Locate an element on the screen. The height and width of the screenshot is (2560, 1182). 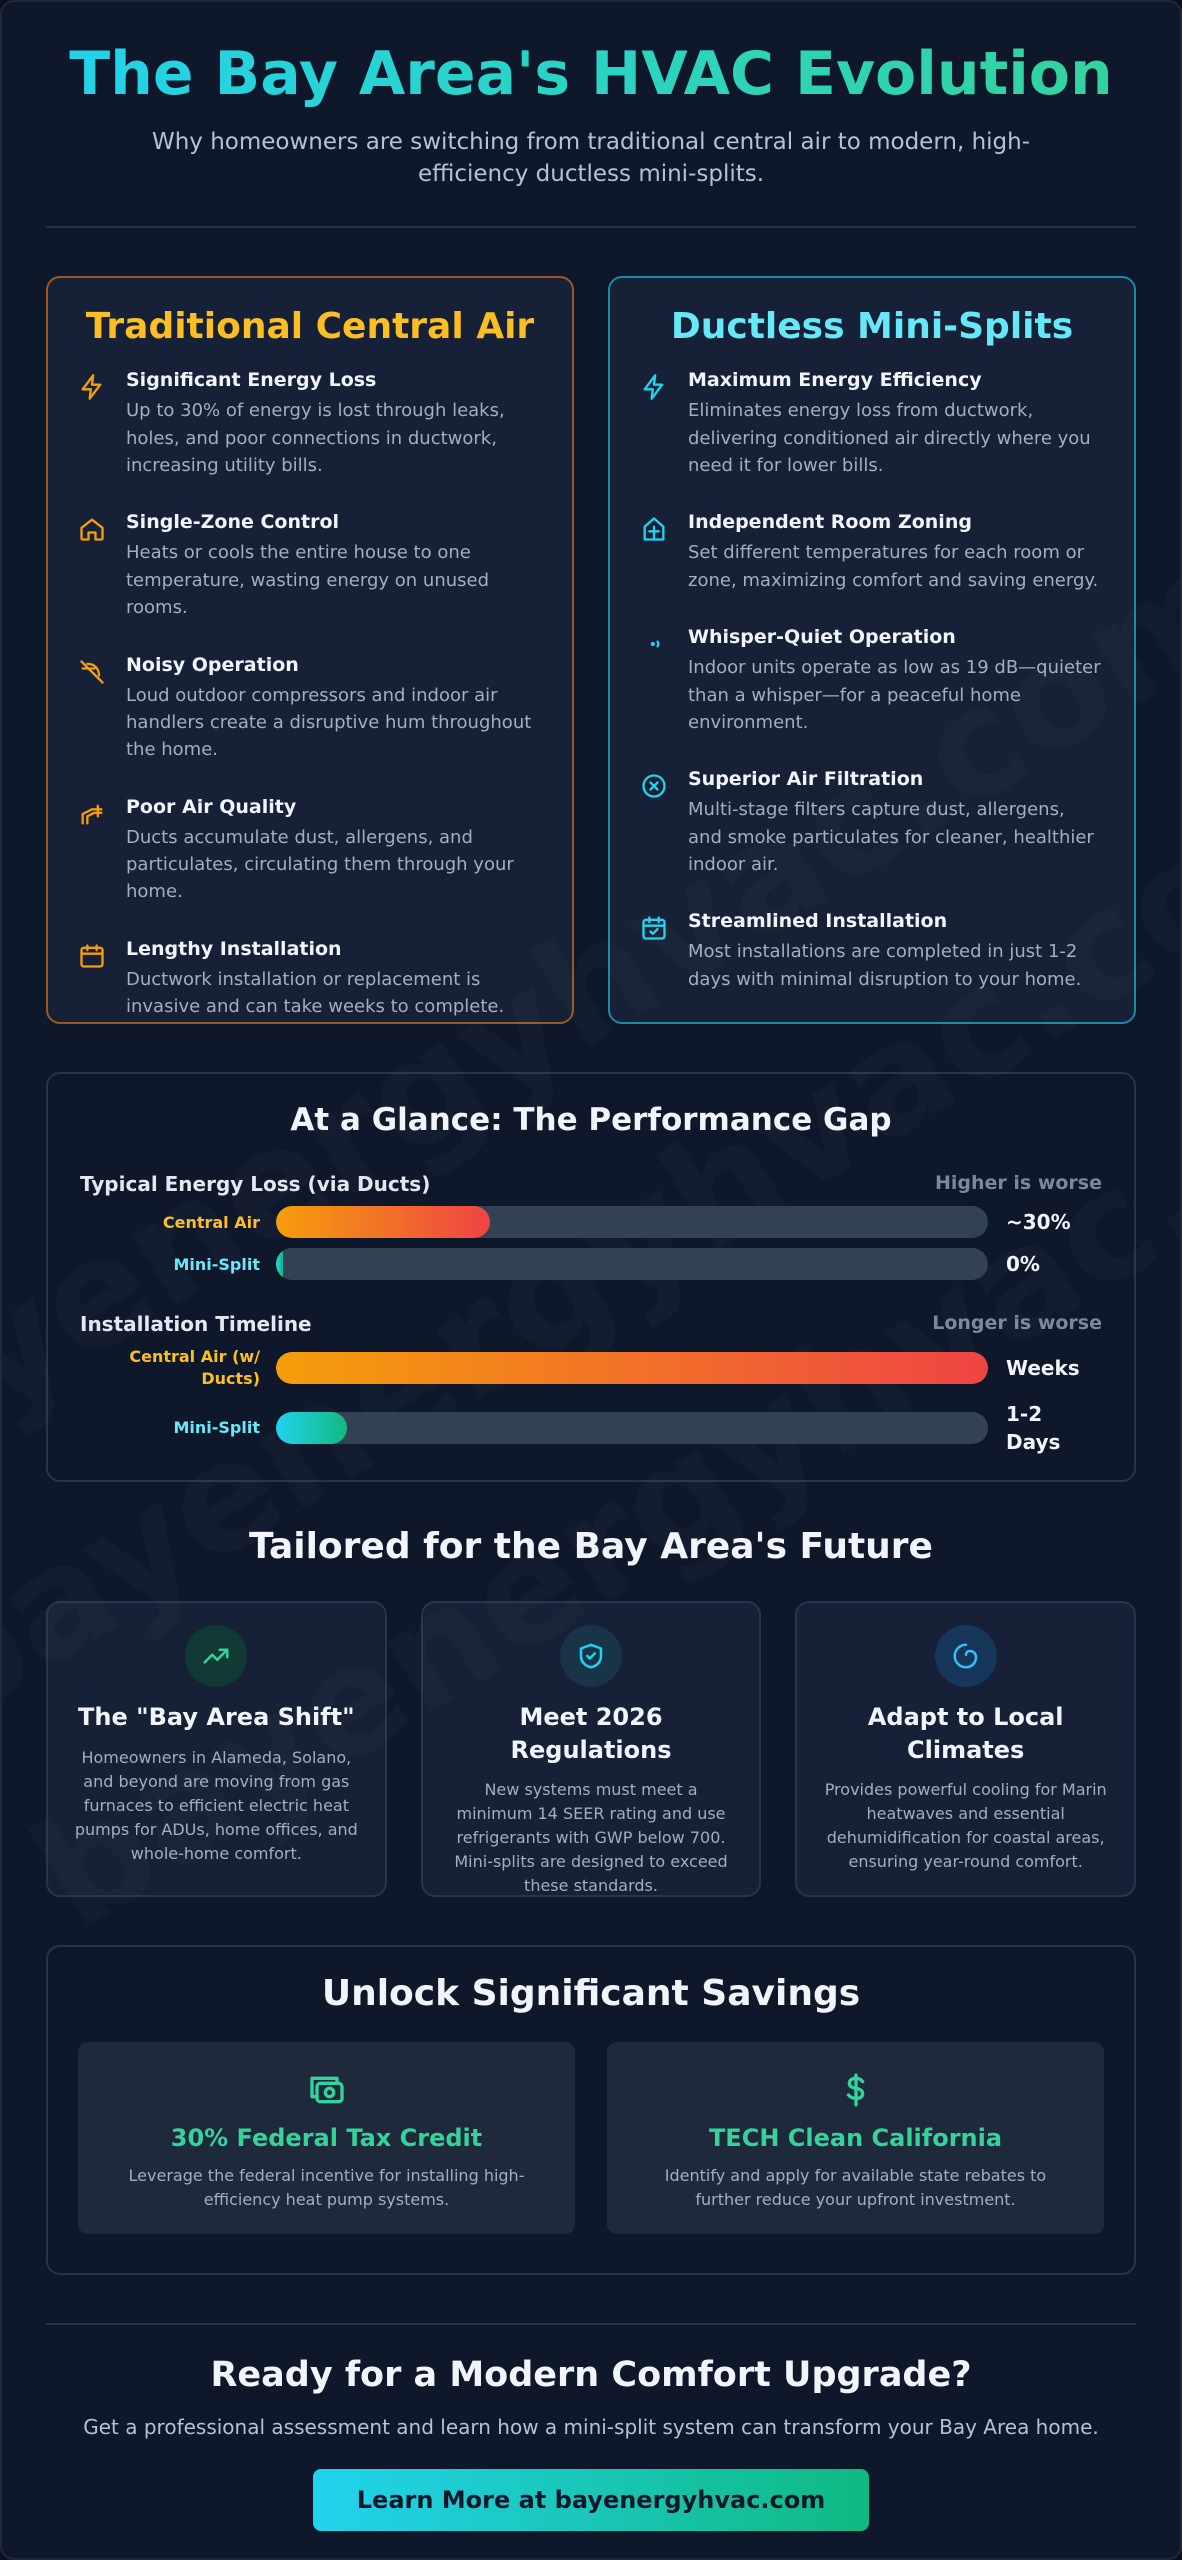
volume-off-icon is located at coordinates (94, 709).